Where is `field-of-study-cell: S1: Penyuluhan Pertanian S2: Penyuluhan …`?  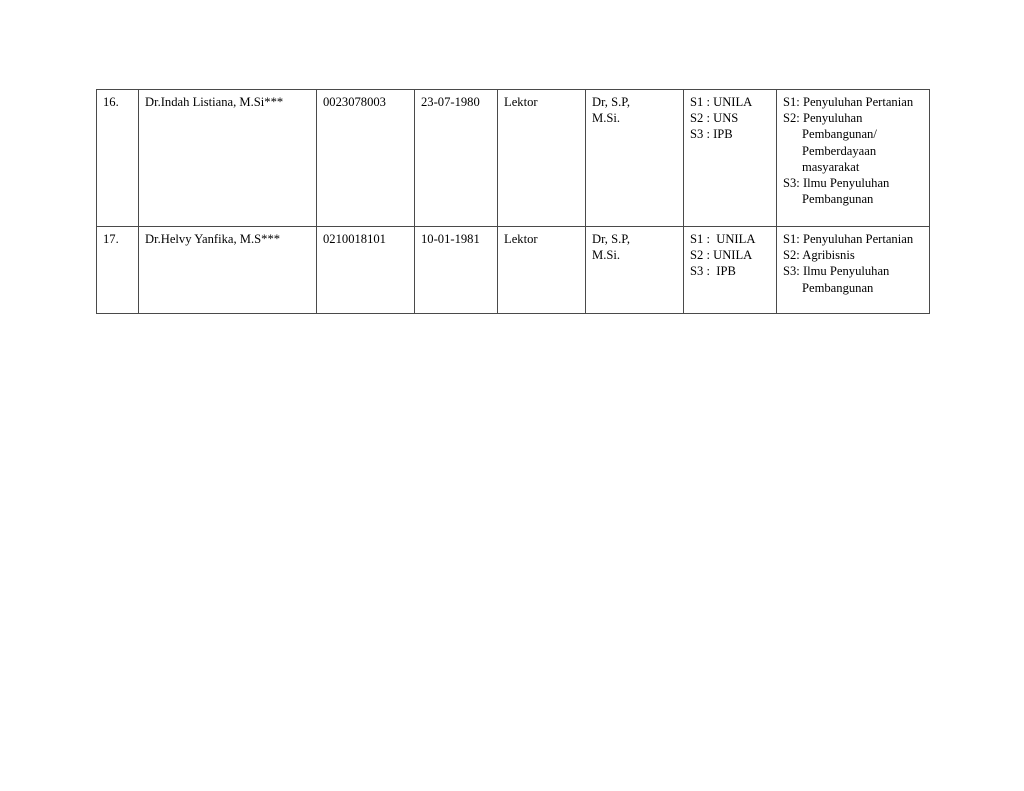
field-of-study-cell: S1: Penyuluhan Pertanian S2: Penyuluhan … is located at coordinates (853, 158).